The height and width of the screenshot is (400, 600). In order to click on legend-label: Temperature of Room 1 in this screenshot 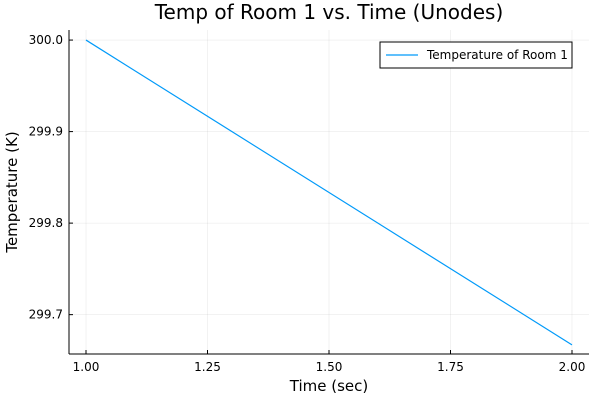, I will do `click(497, 55)`.